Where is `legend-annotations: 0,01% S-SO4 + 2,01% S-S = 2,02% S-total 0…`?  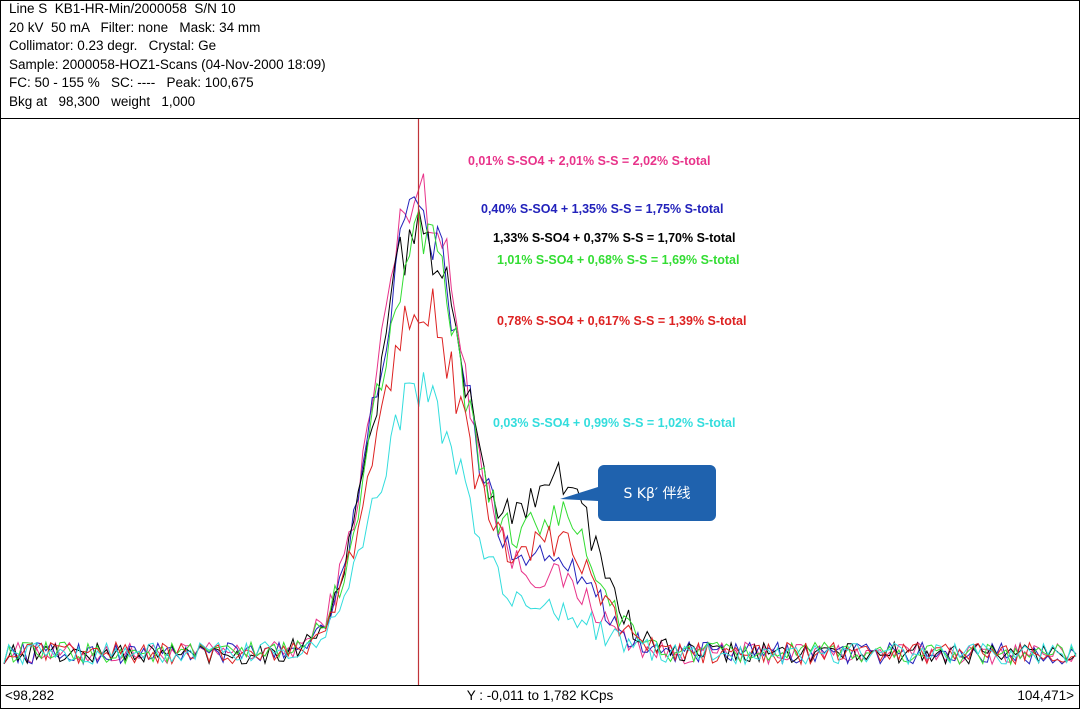 legend-annotations: 0,01% S-SO4 + 2,01% S-S = 2,02% S-total 0… is located at coordinates (607, 292).